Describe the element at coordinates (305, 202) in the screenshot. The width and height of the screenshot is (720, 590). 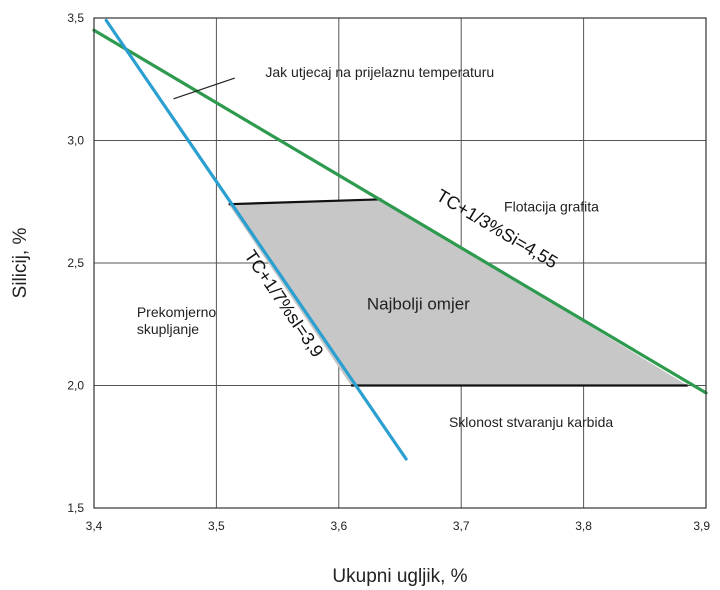
I see `region-top-edge` at that location.